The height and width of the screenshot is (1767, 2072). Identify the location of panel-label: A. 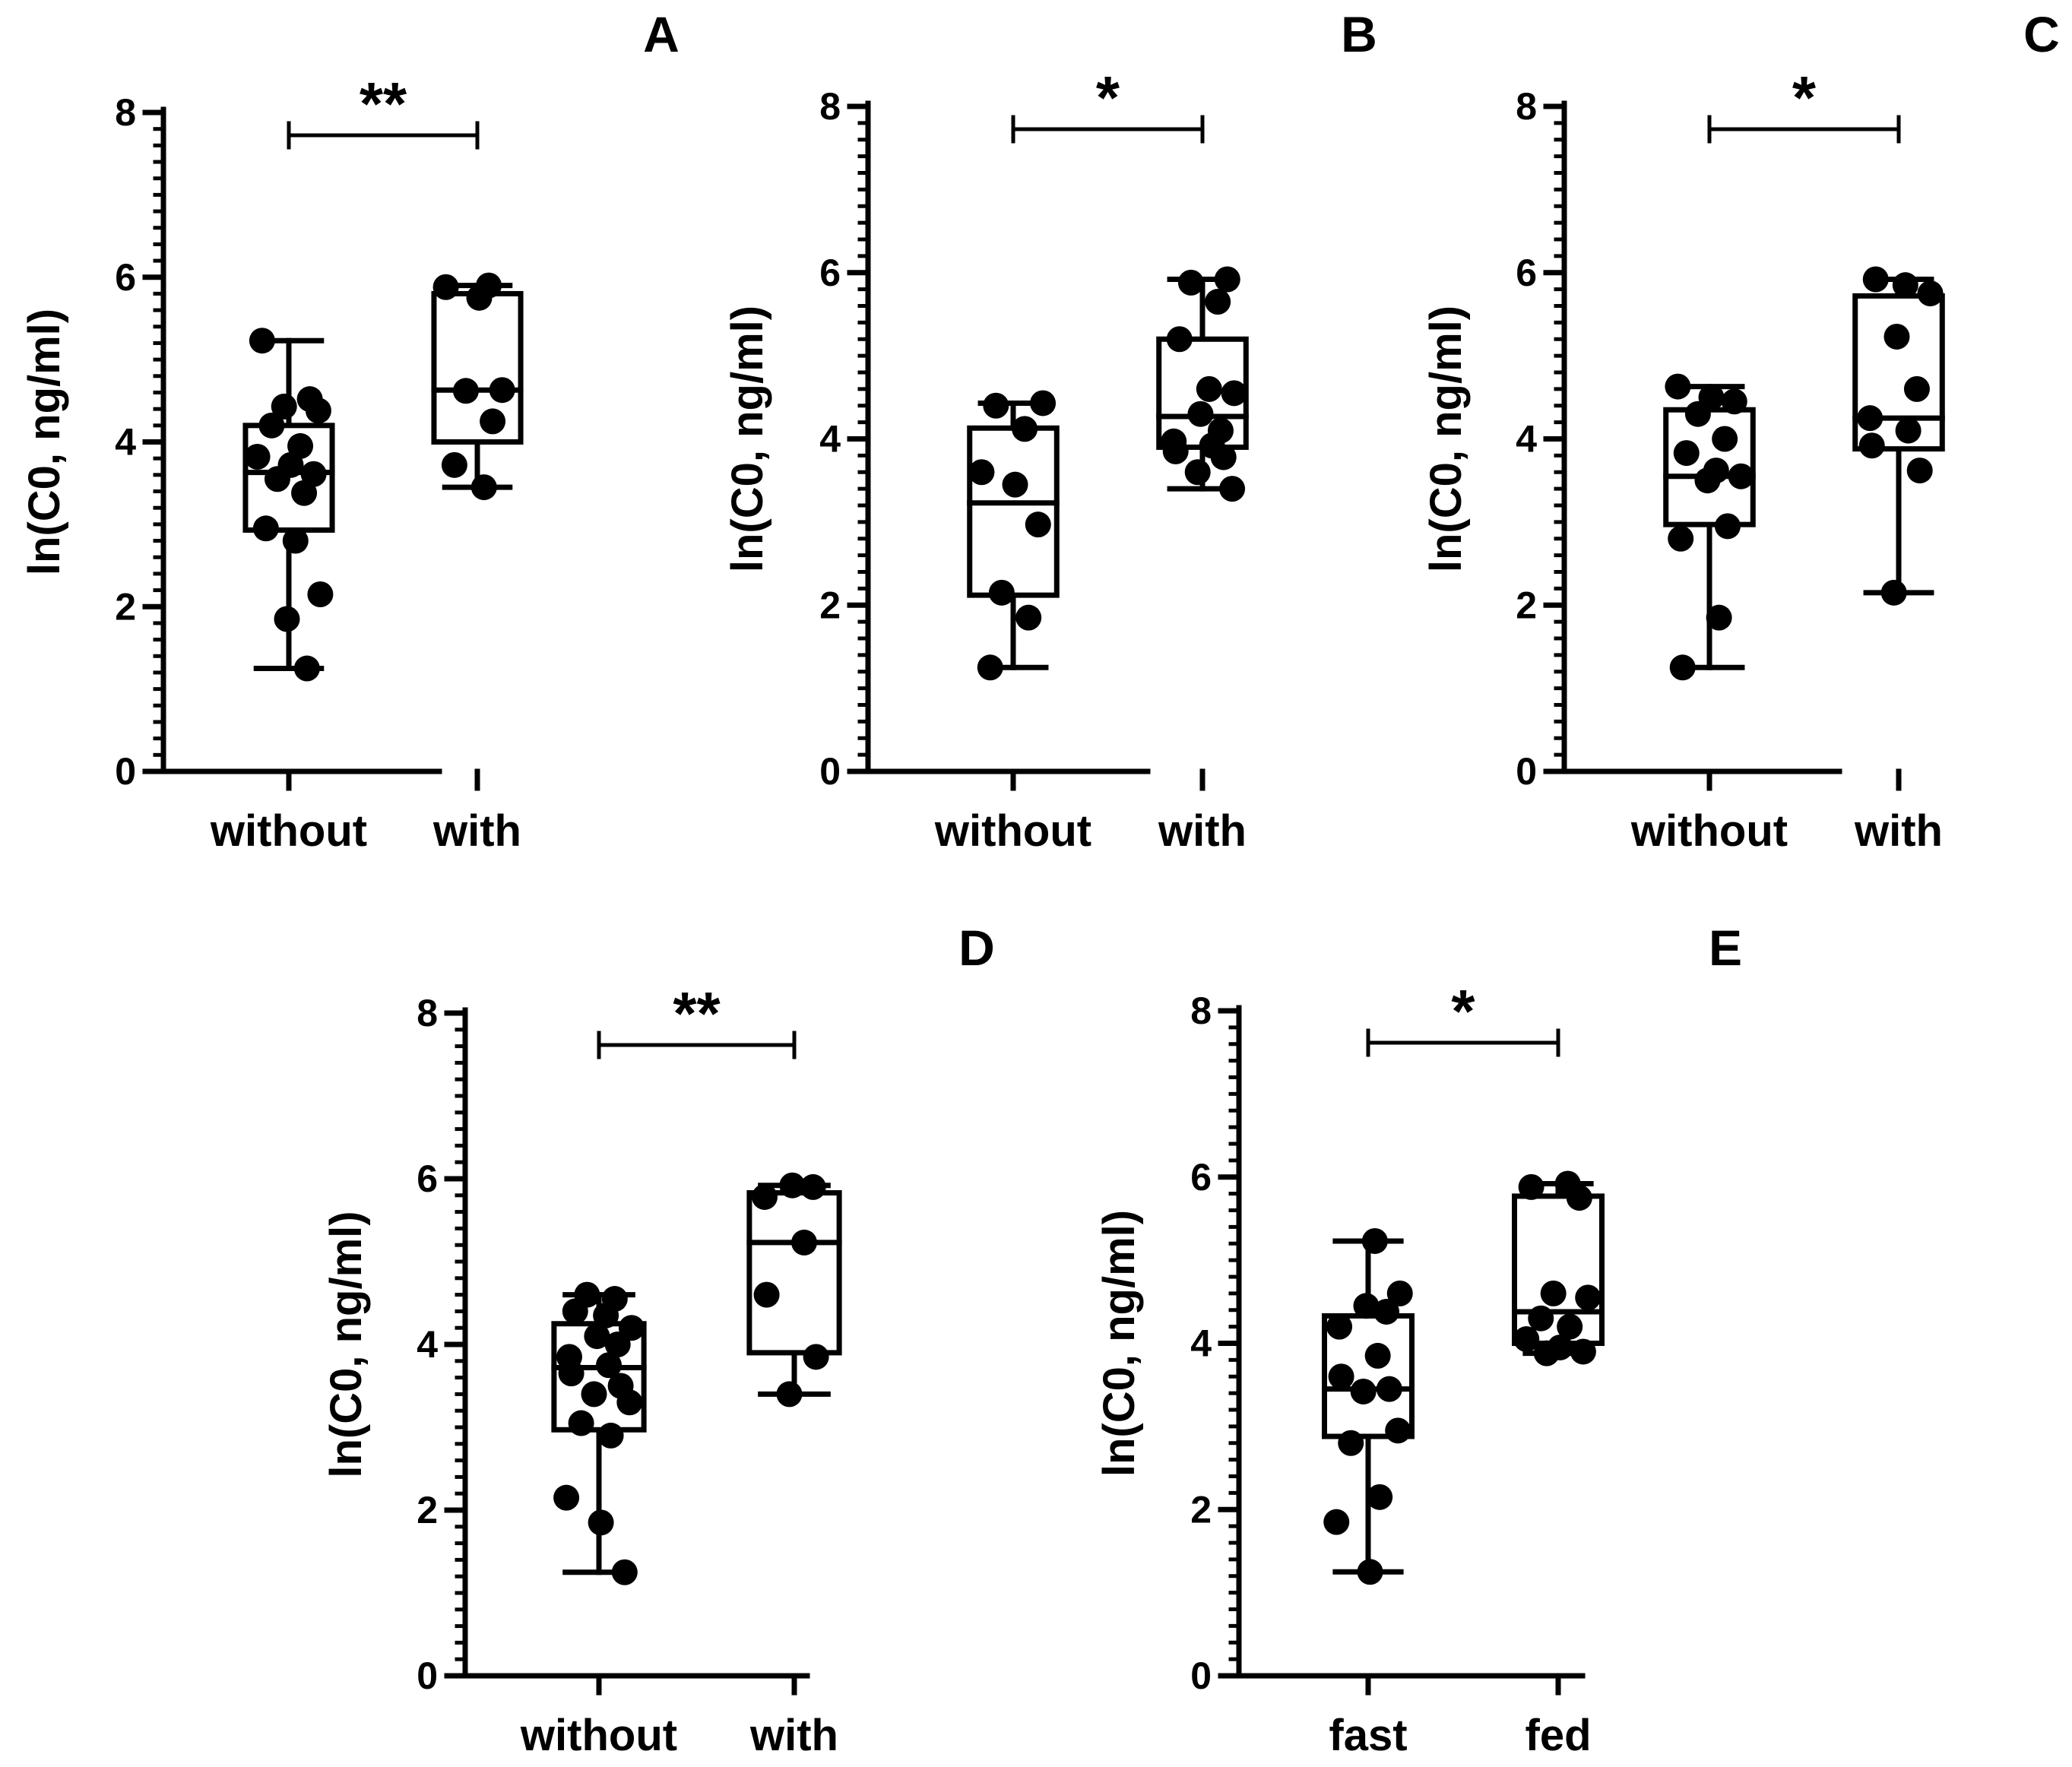
(661, 34).